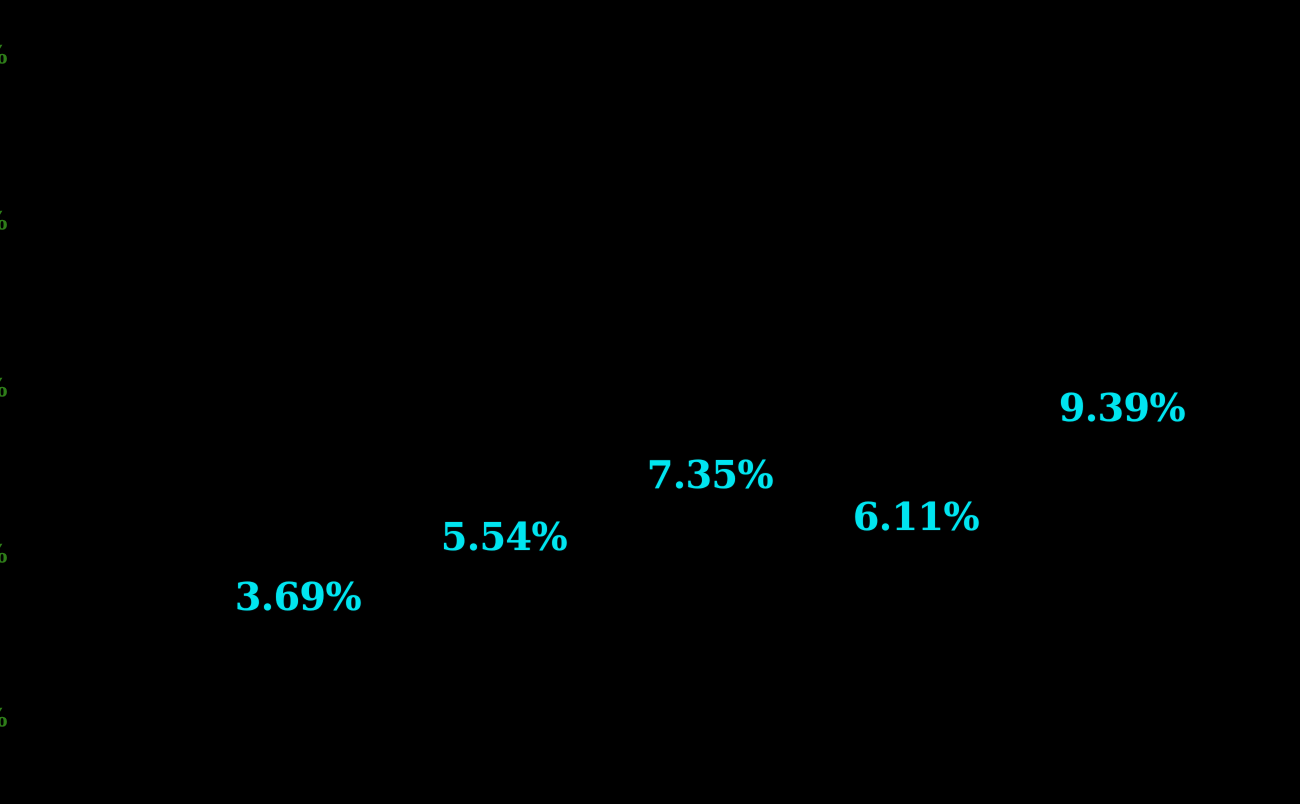  I want to click on y-axis-tick-label: 2.50%, so click(4, 554).